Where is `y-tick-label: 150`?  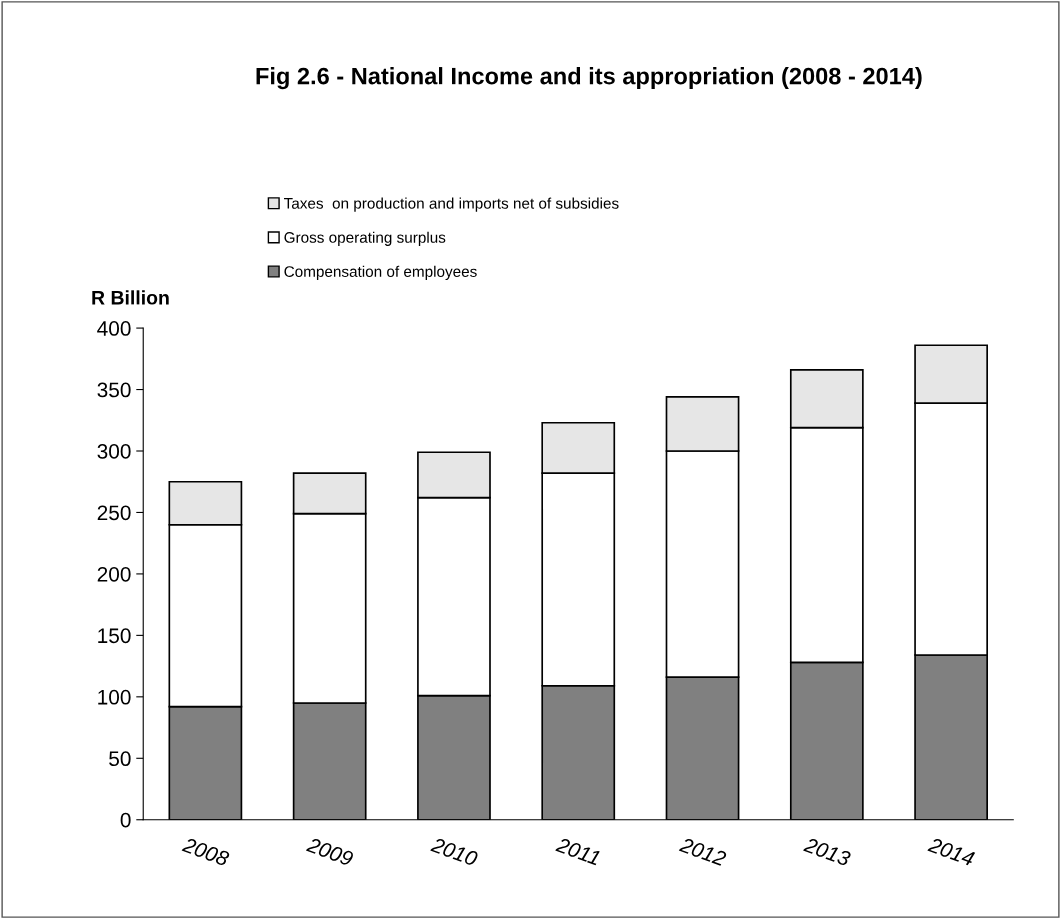
y-tick-label: 150 is located at coordinates (114, 636).